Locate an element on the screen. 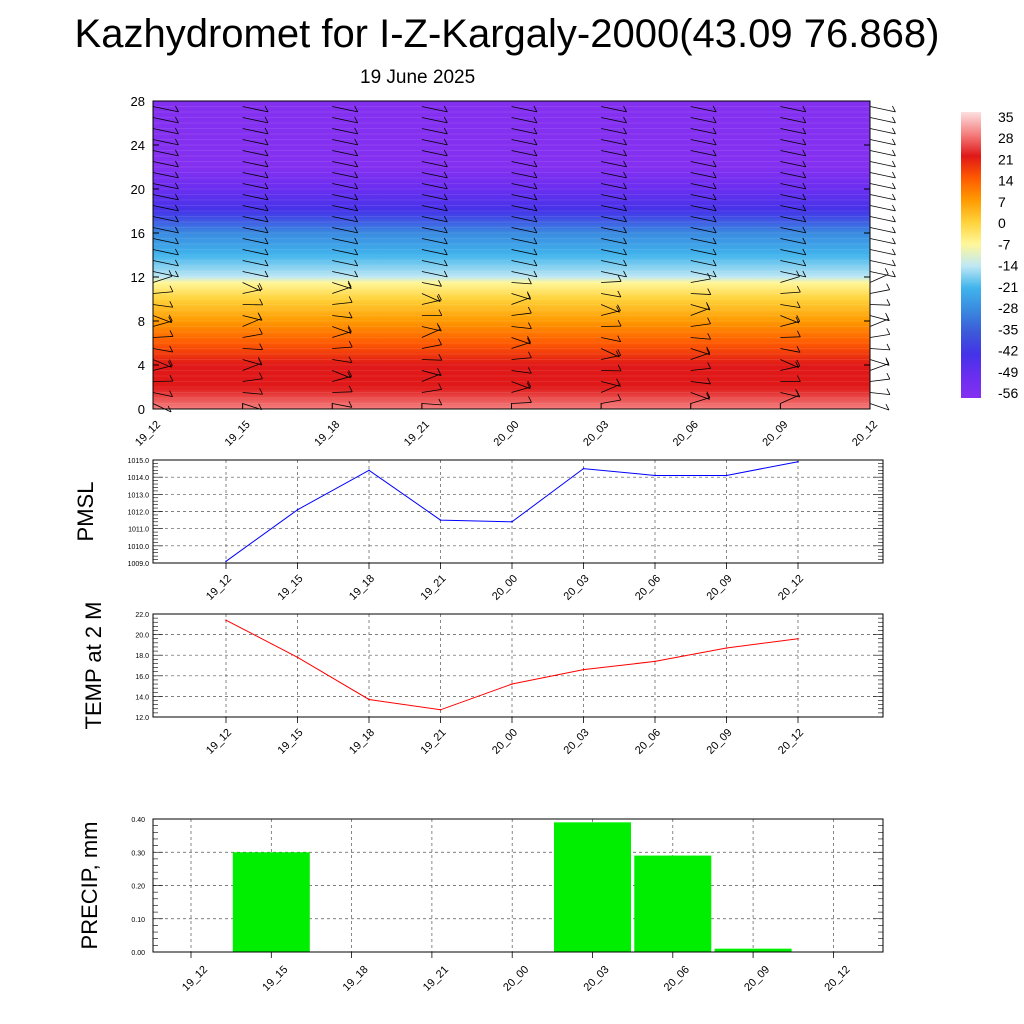 The height and width of the screenshot is (1024, 1024). y-tick-label: 8 is located at coordinates (141, 321).